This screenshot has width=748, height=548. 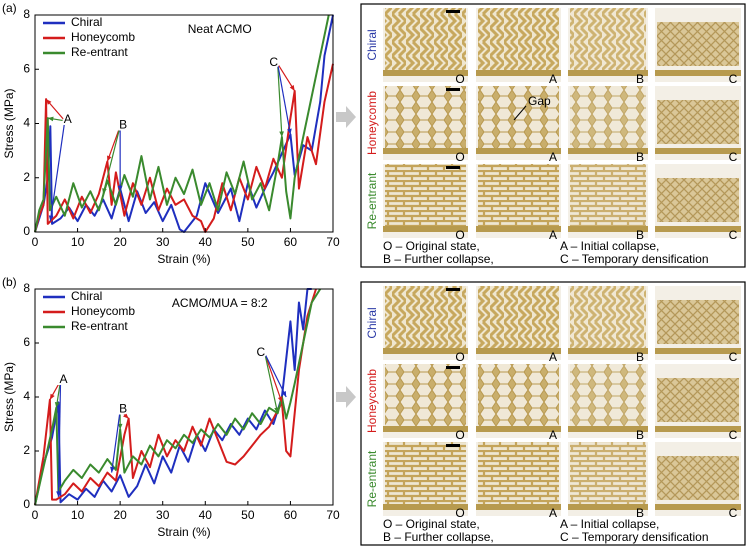 I want to click on annotation-label: C, so click(x=273, y=62).